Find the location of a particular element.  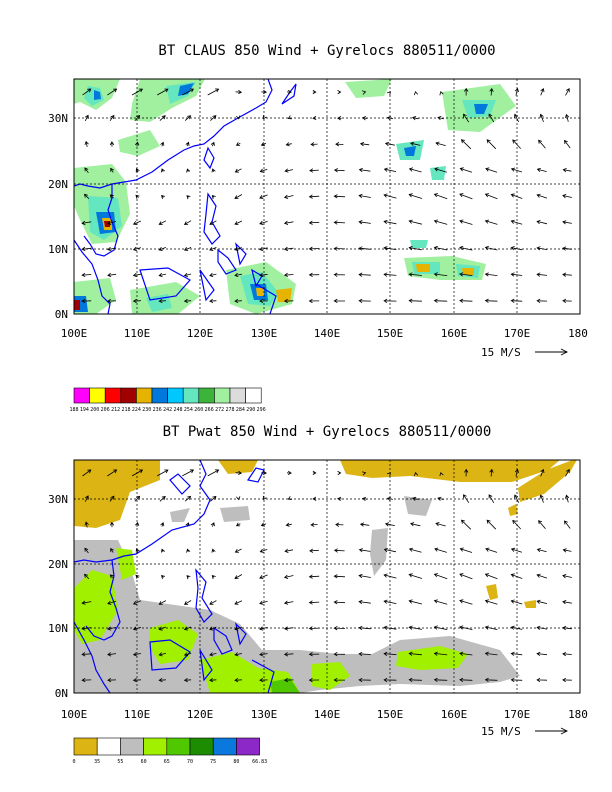

p2-xtick: 120E is located at coordinates (200, 714).